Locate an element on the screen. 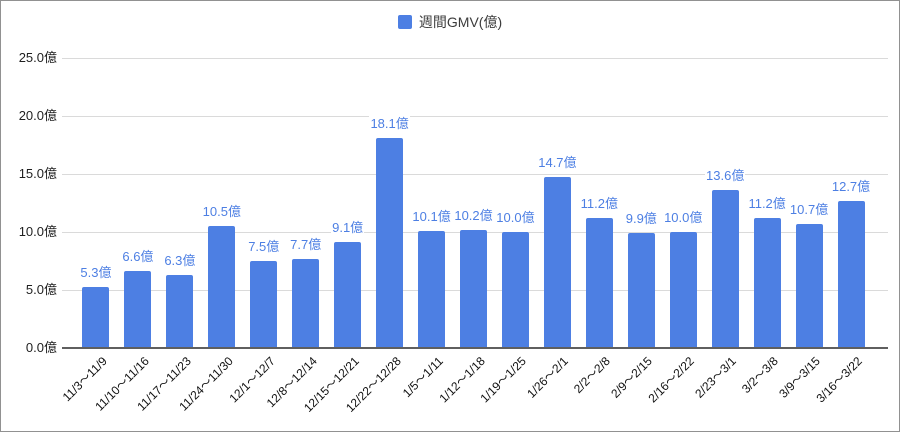  bar-value-label: 14.7億 is located at coordinates (557, 163).